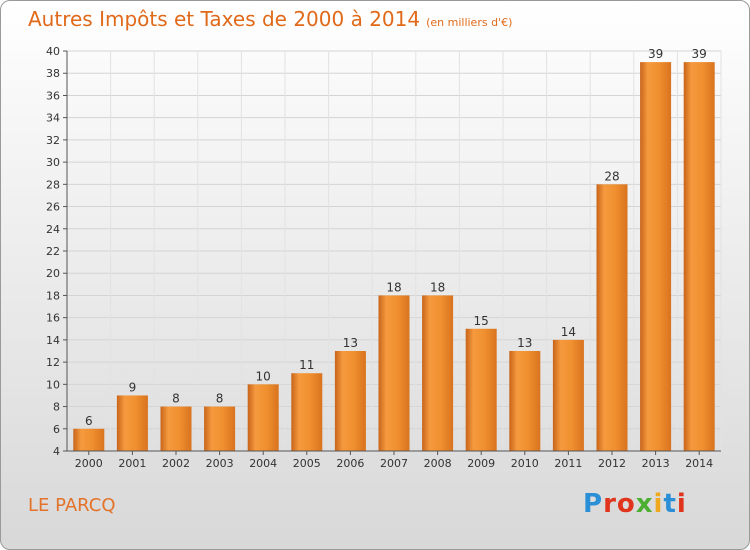 This screenshot has height=550, width=750. What do you see at coordinates (53, 73) in the screenshot?
I see `y-tick-label: 38` at bounding box center [53, 73].